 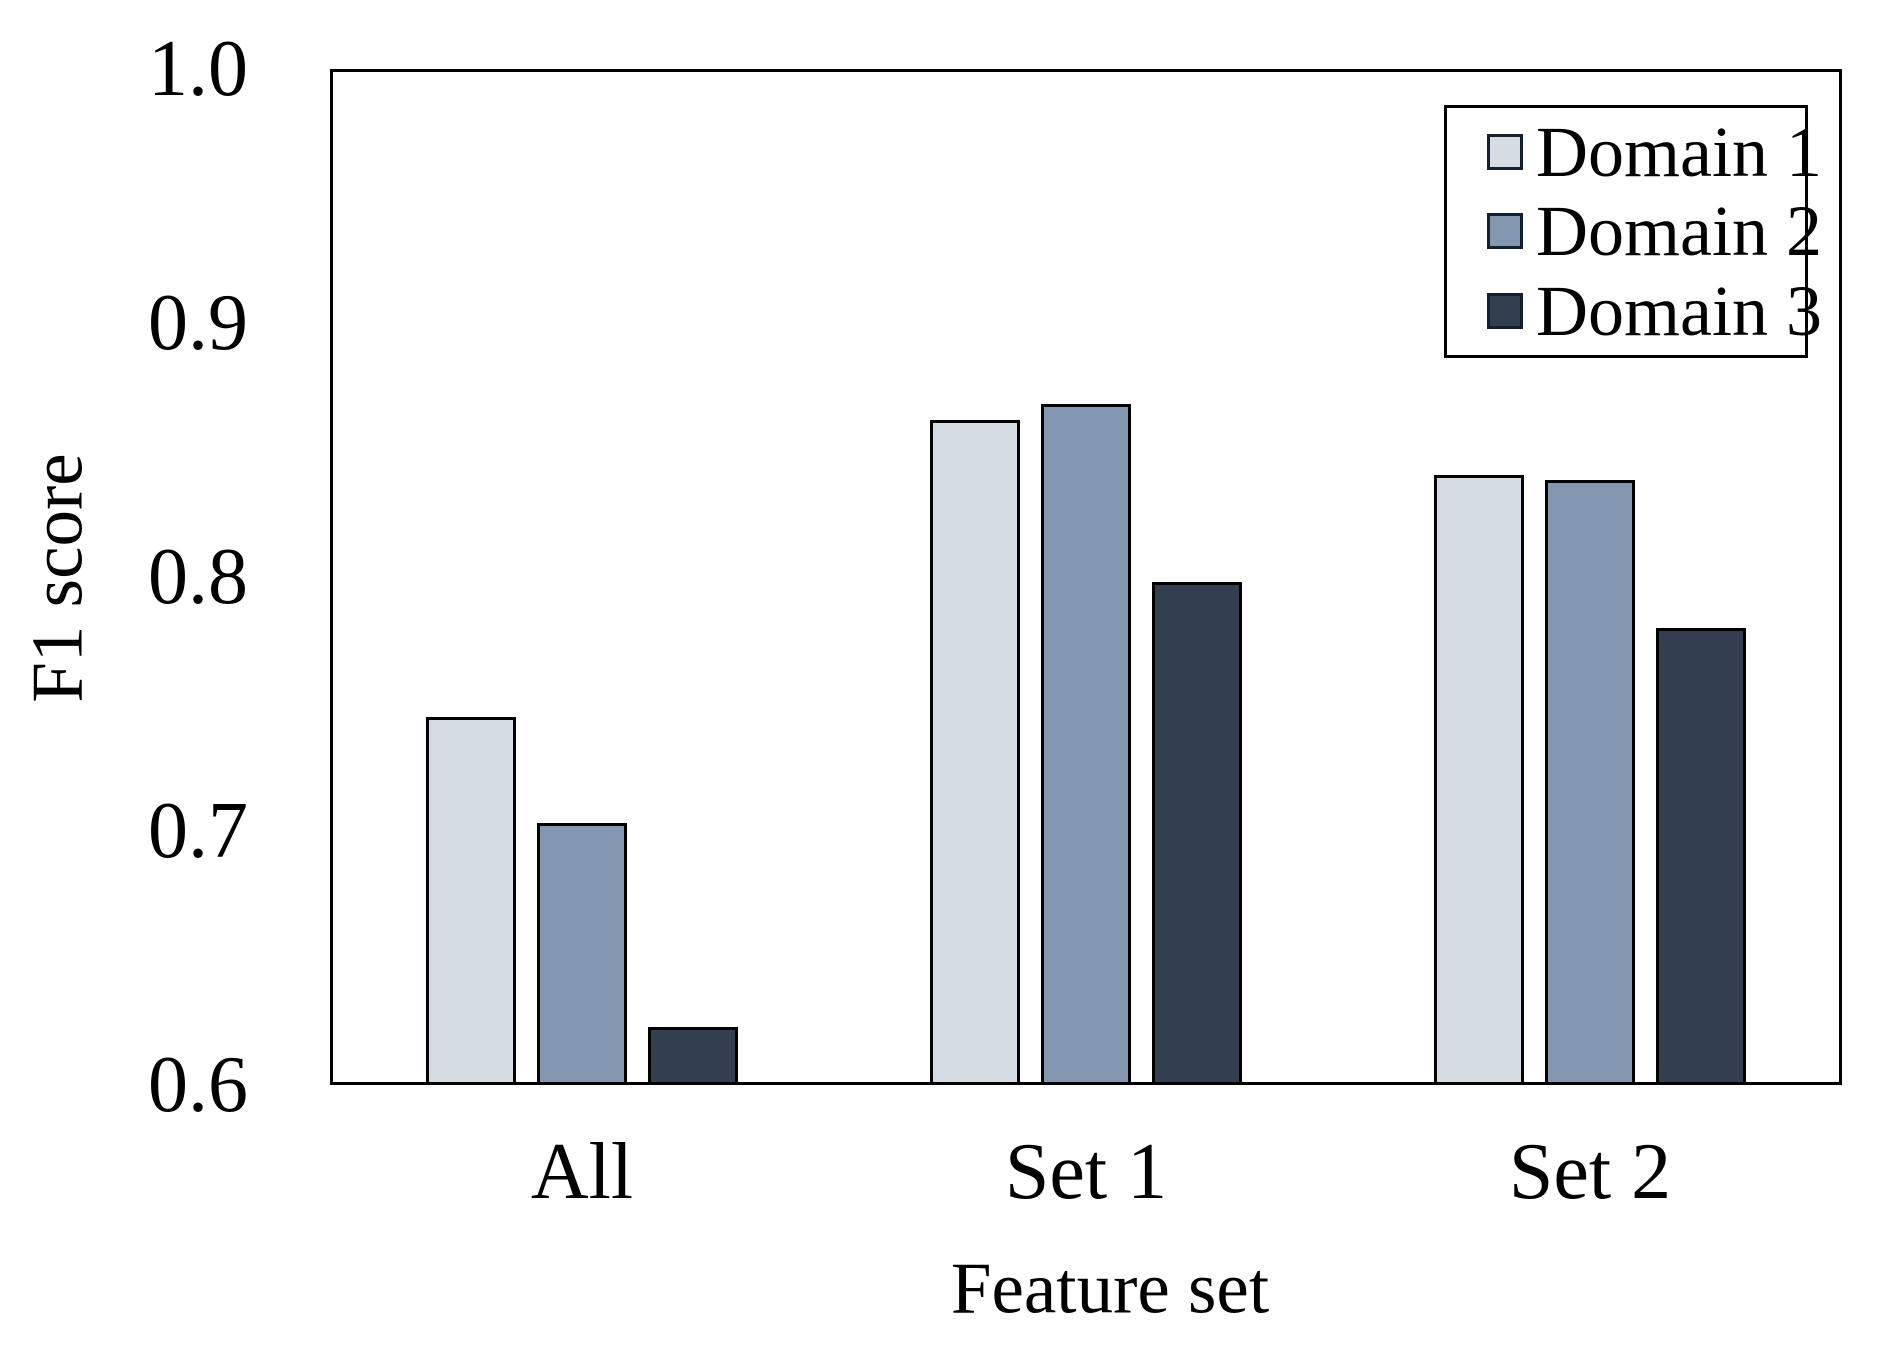 What do you see at coordinates (1086, 1172) in the screenshot?
I see `x-tick-label-set-1: Set 1` at bounding box center [1086, 1172].